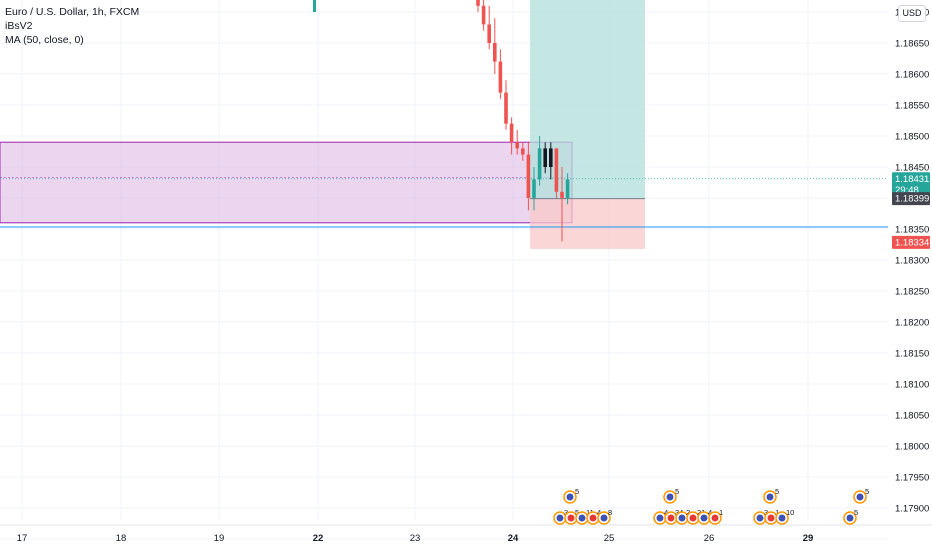  I want to click on event-count: 2, so click(688, 512).